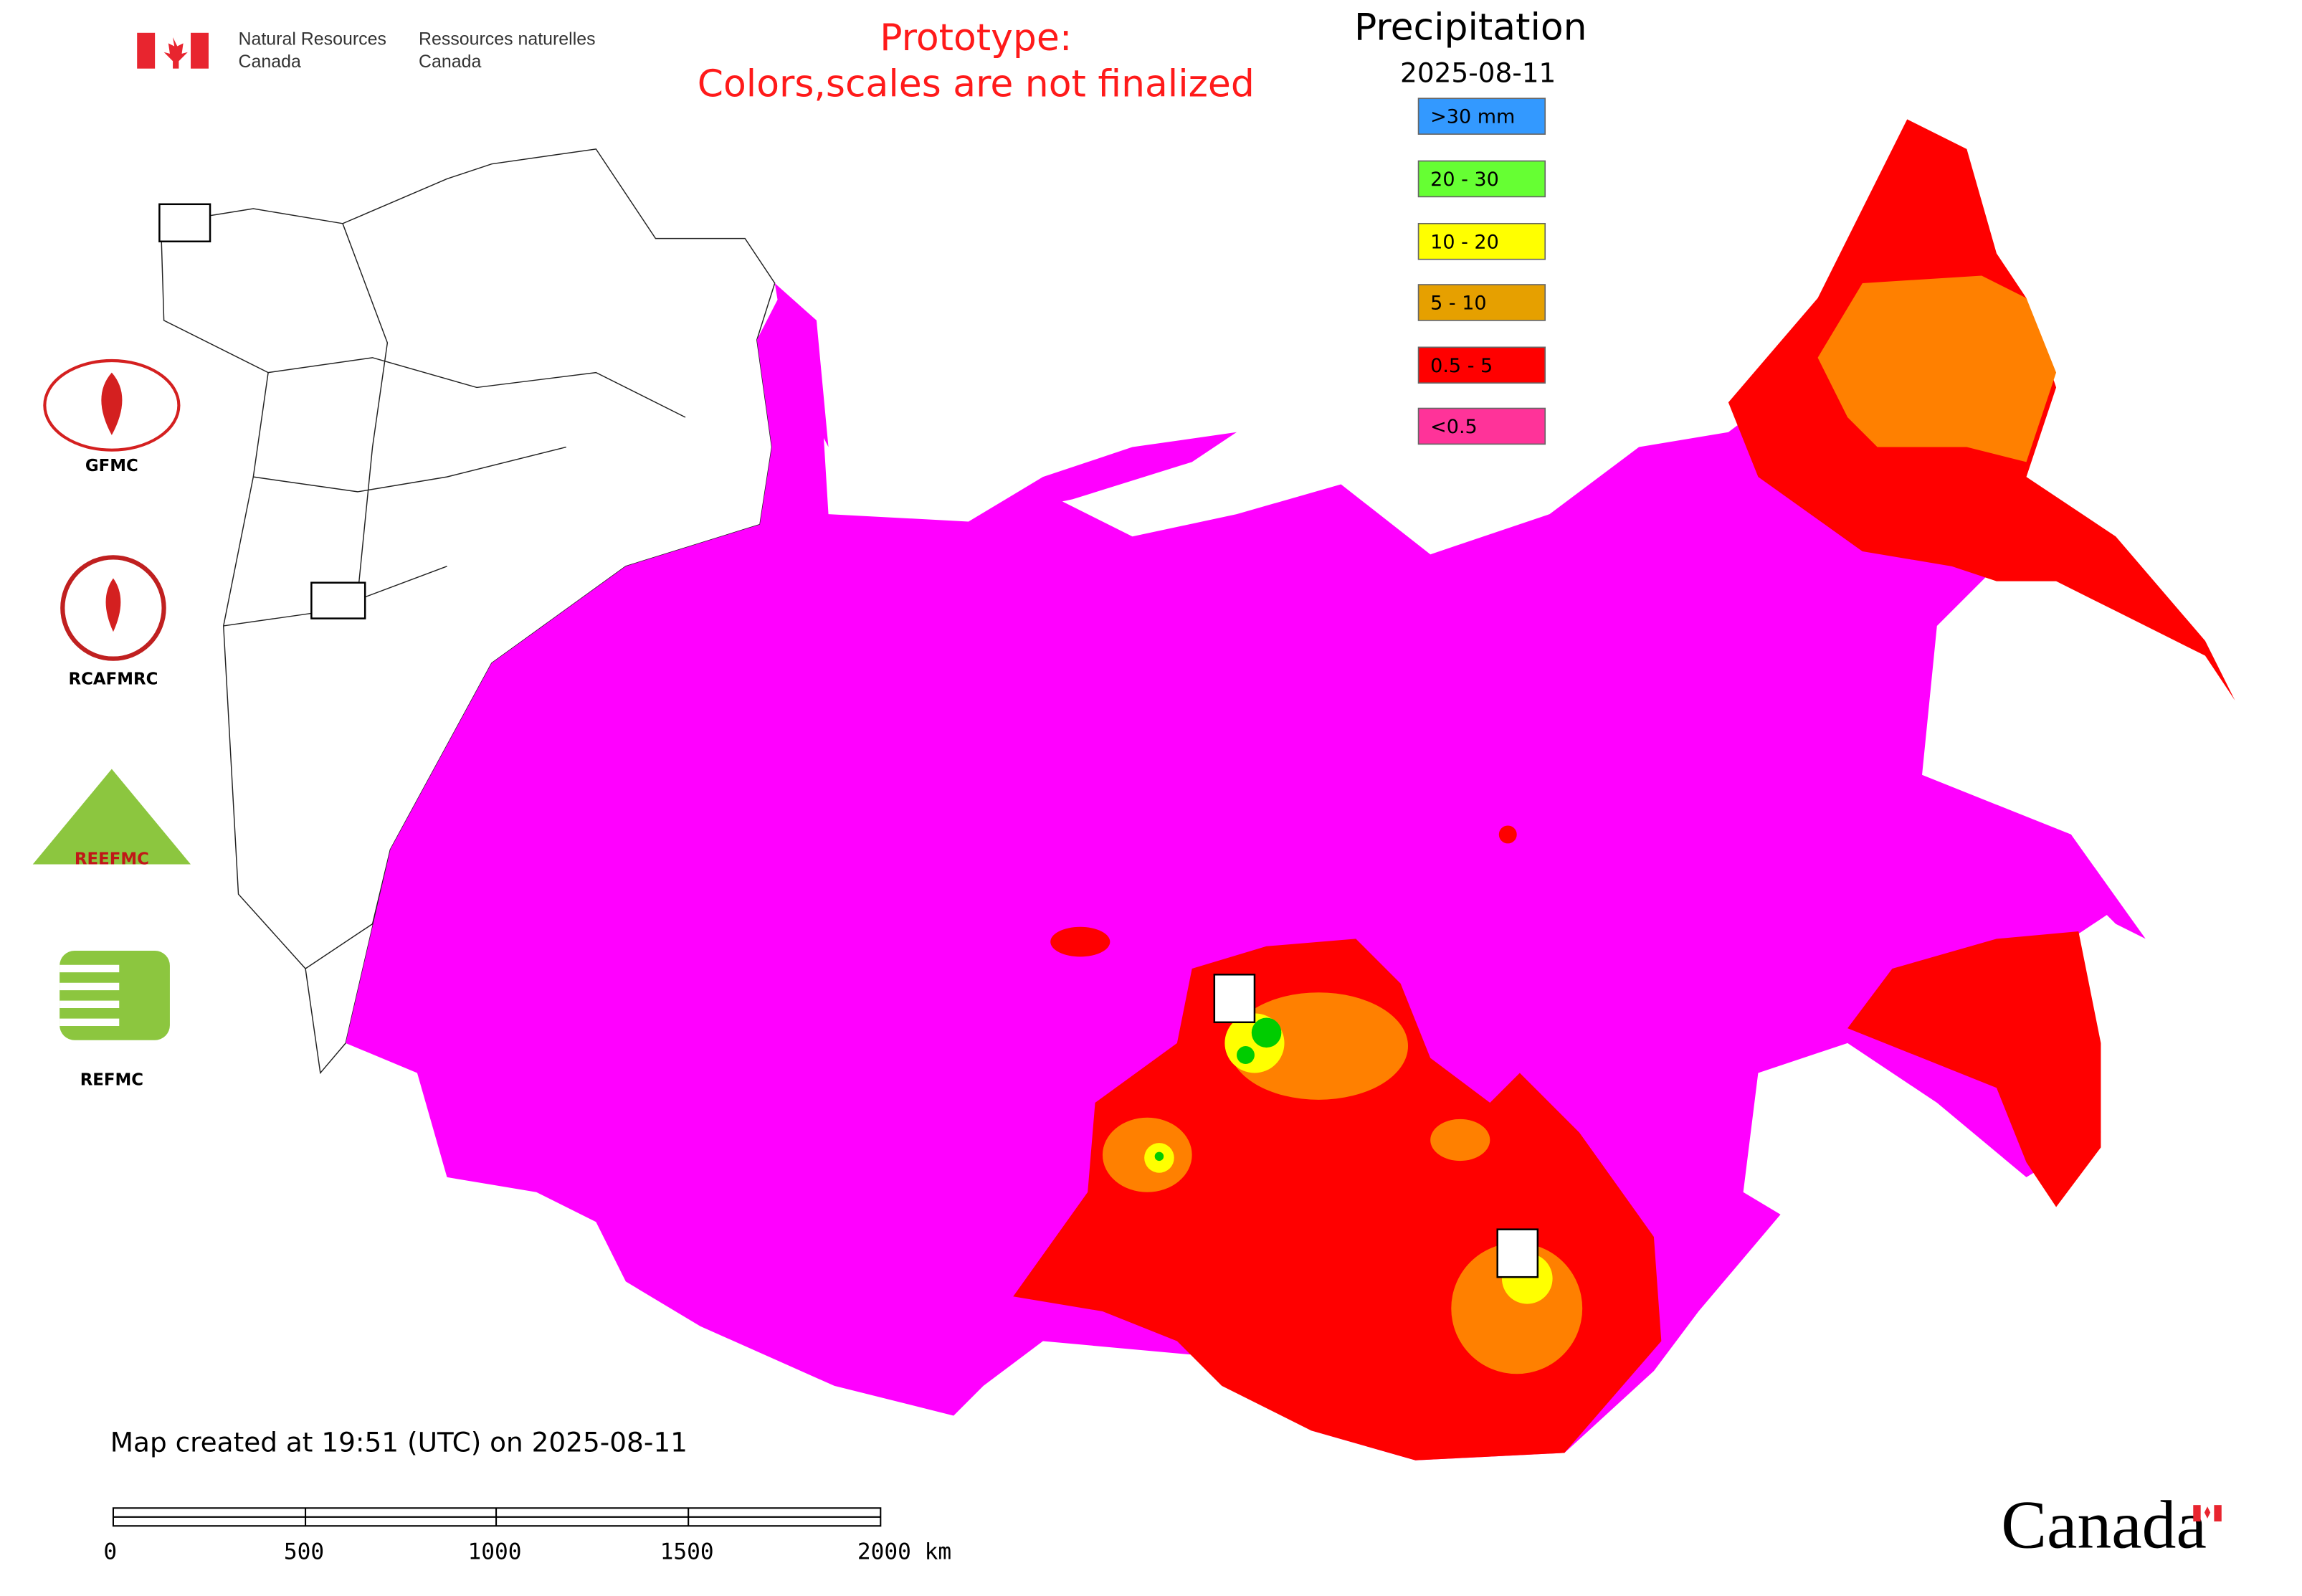 The height and width of the screenshot is (1596, 2302). I want to click on logos: REEFMC, so click(112, 699).